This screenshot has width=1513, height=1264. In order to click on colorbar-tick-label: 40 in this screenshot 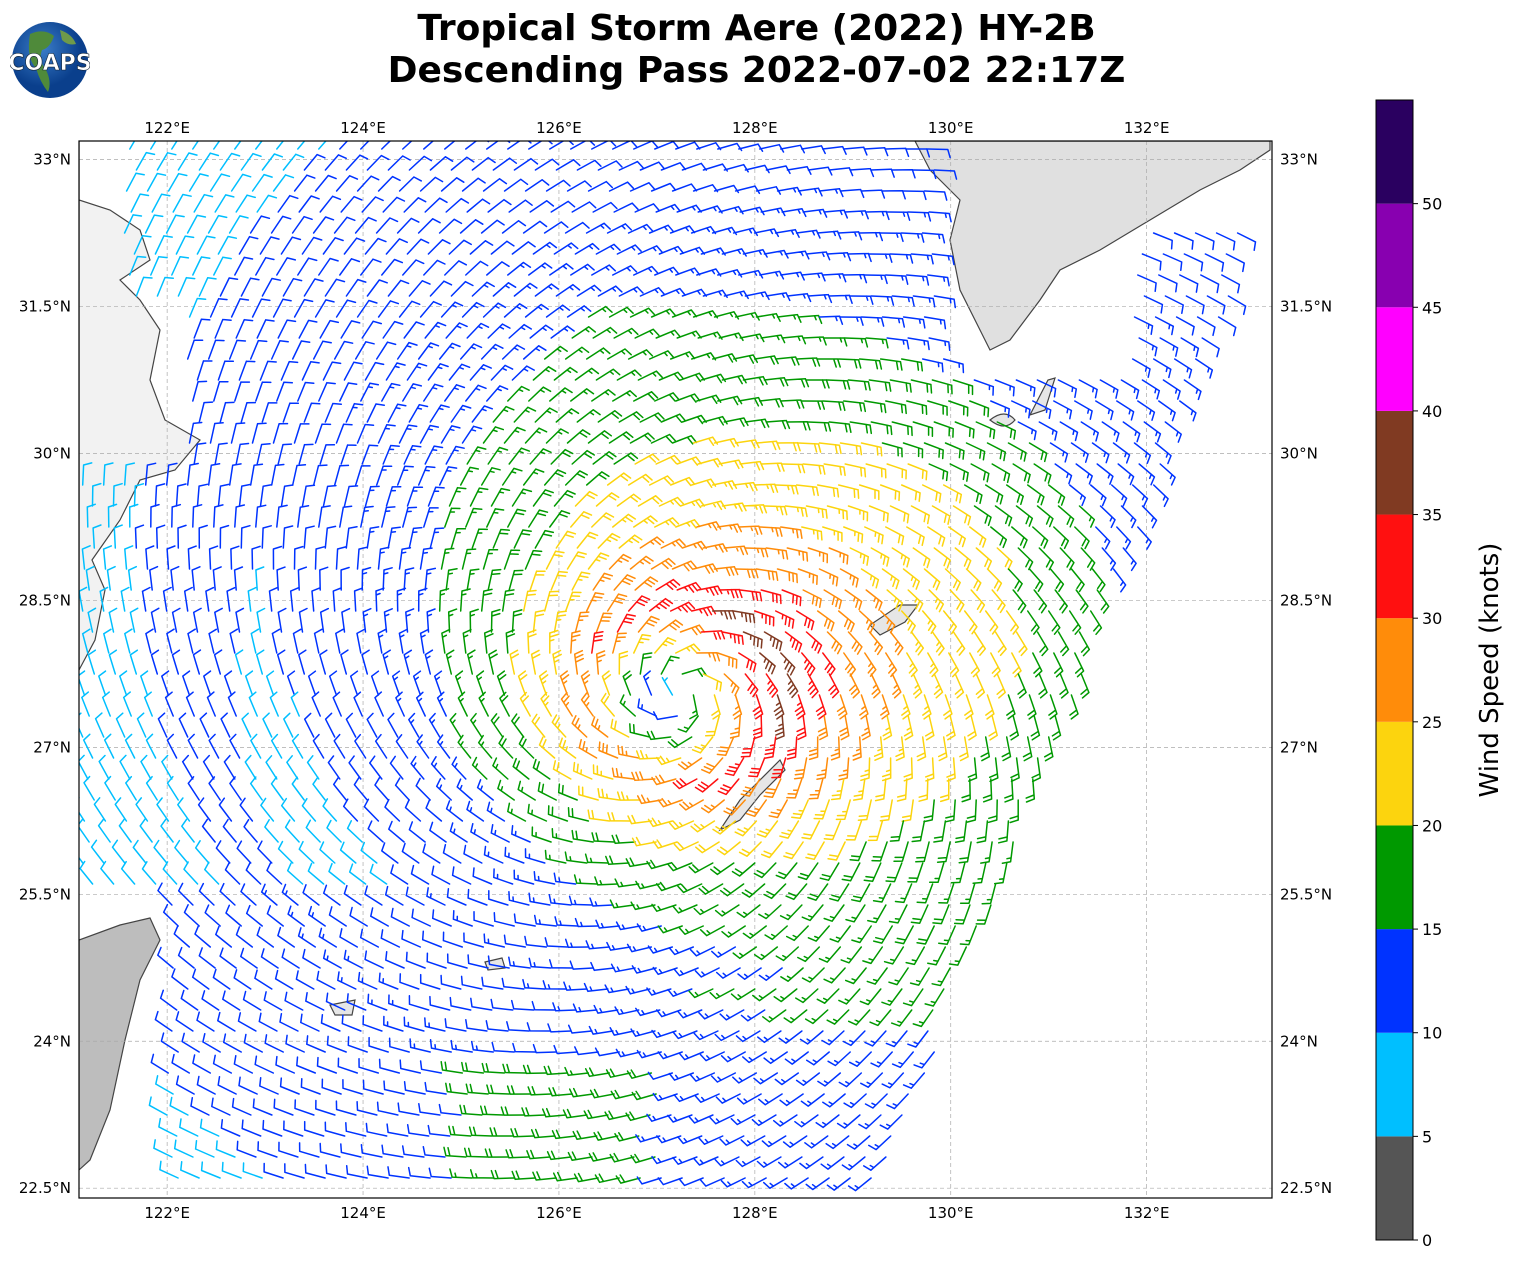, I will do `click(1432, 411)`.